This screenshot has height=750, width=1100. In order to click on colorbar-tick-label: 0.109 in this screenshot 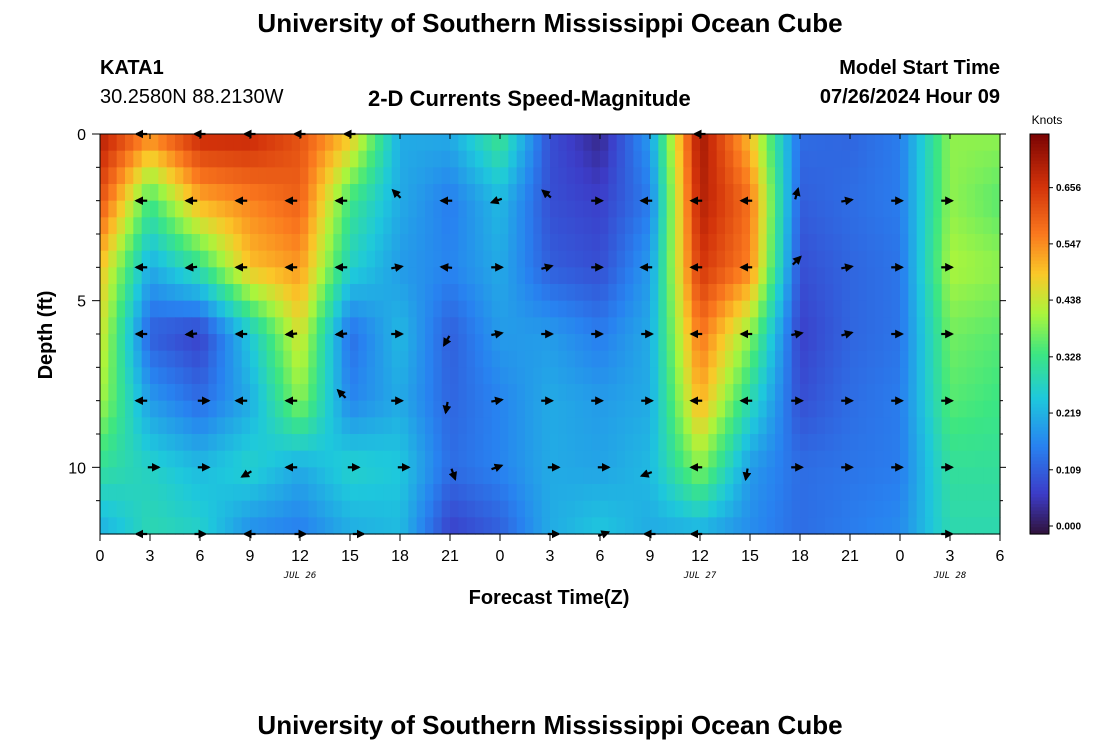, I will do `click(1068, 470)`.